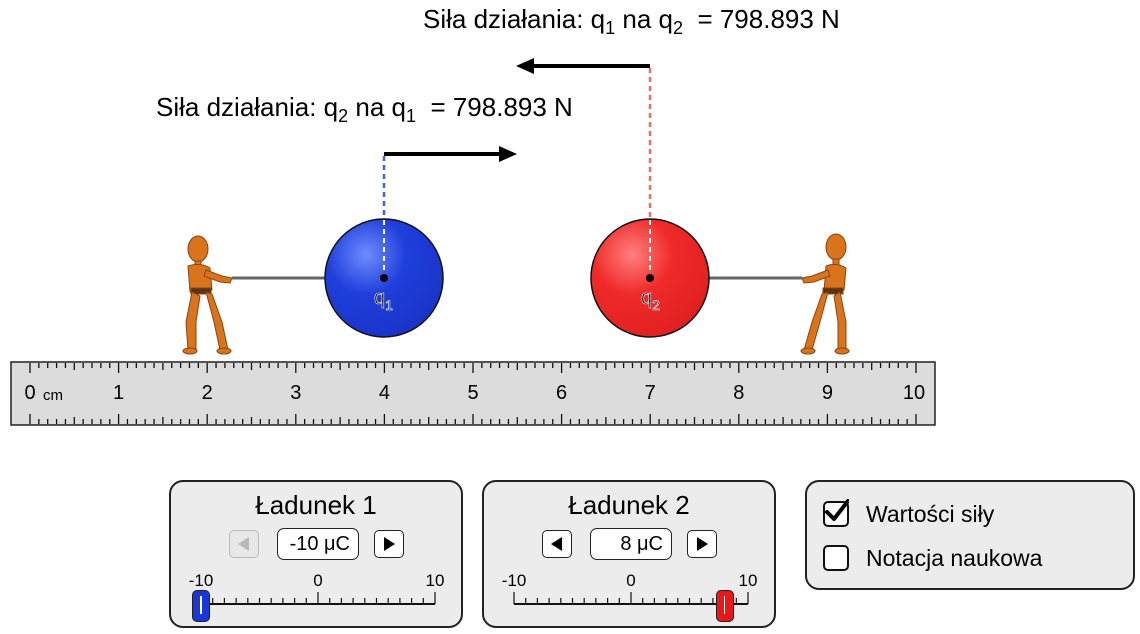 Image resolution: width=1140 pixels, height=634 pixels. I want to click on ruler-unit-label: cm, so click(53, 395).